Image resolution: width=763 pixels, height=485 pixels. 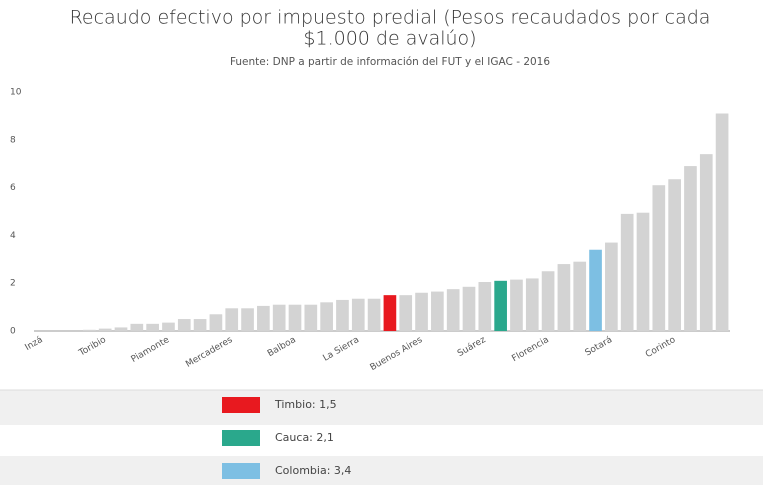 What do you see at coordinates (93, 347) in the screenshot?
I see `x-tick-label: Toribio` at bounding box center [93, 347].